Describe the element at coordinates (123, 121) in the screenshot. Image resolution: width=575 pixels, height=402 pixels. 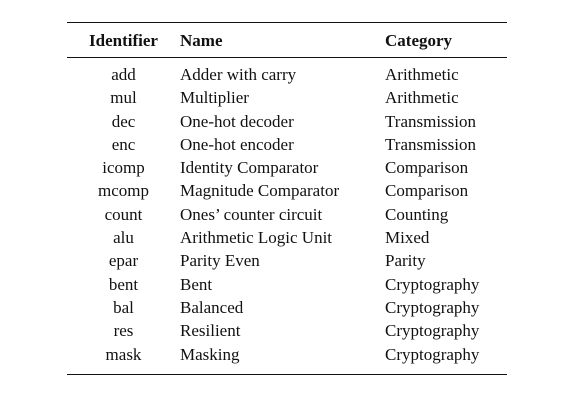
I see `cell-identifier: dec` at that location.